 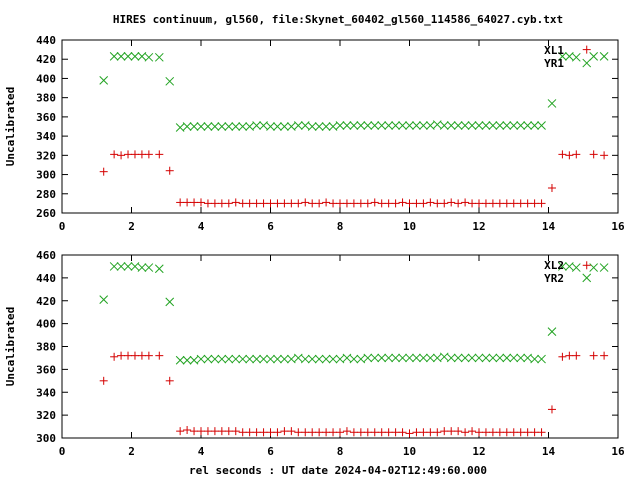 I want to click on x-tick-label: 4, so click(x=201, y=451).